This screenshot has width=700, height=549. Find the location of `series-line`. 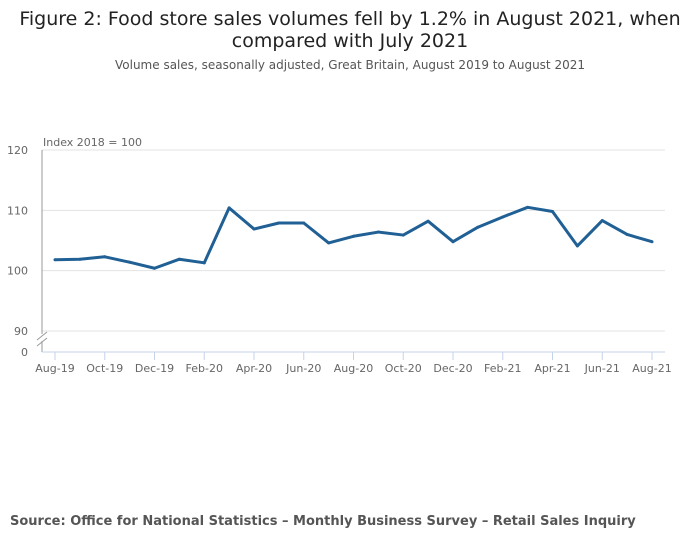

series-line is located at coordinates (353, 237).